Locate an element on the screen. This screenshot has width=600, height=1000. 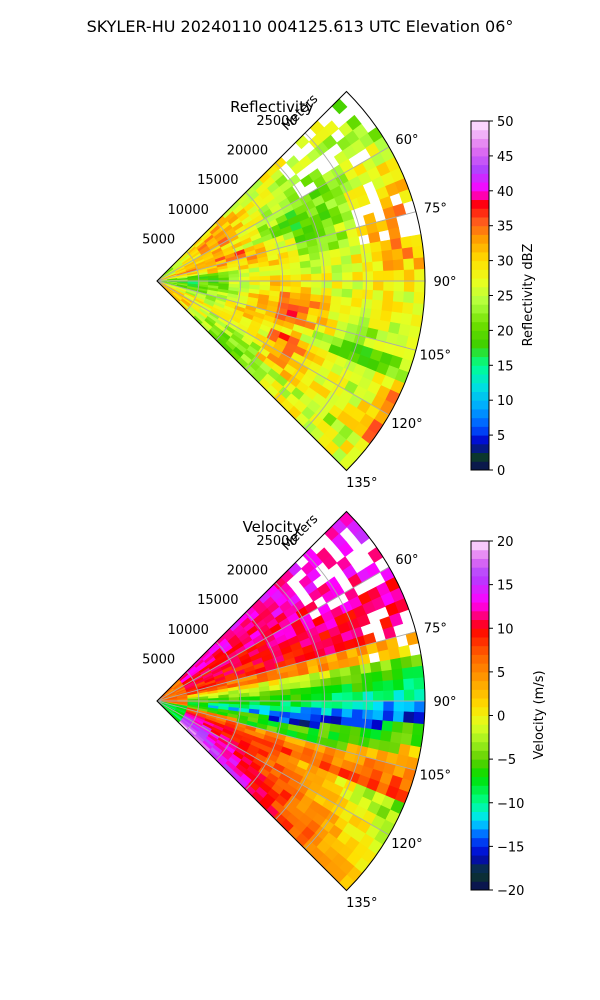
azimuth-tick-label: 135° is located at coordinates (361, 483).